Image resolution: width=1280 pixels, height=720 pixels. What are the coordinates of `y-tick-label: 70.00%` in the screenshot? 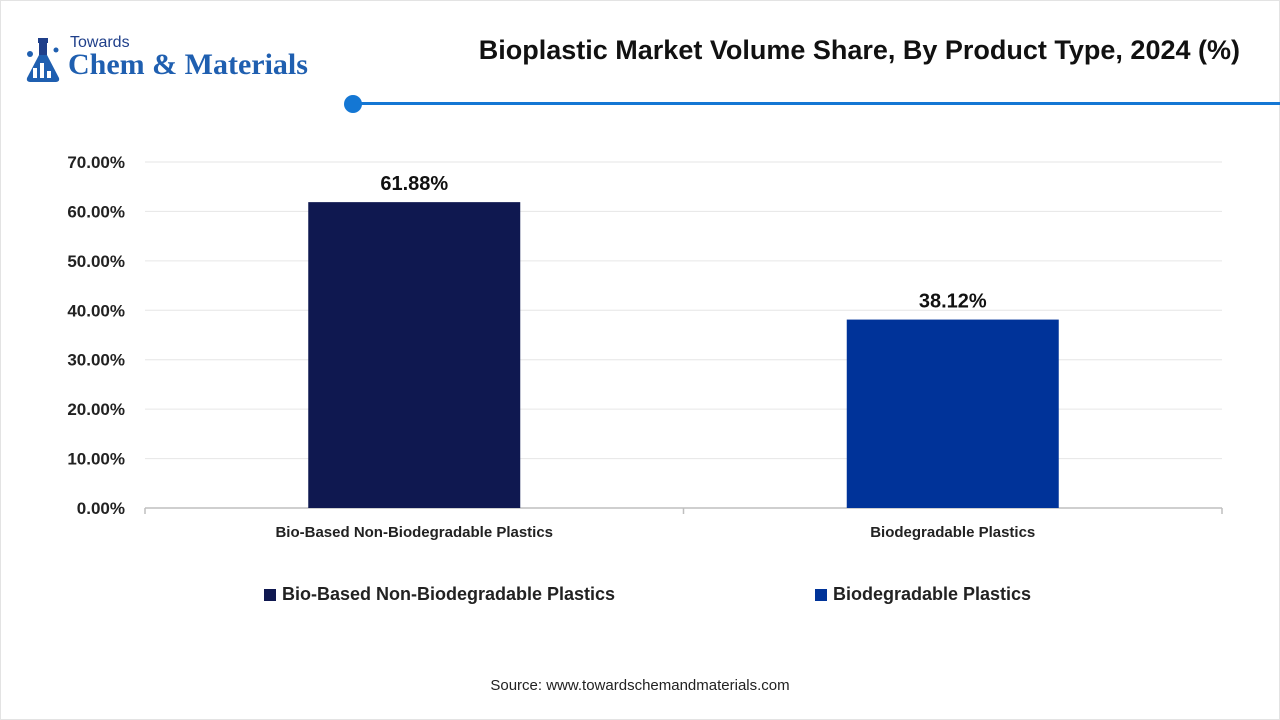 It's located at (96, 162).